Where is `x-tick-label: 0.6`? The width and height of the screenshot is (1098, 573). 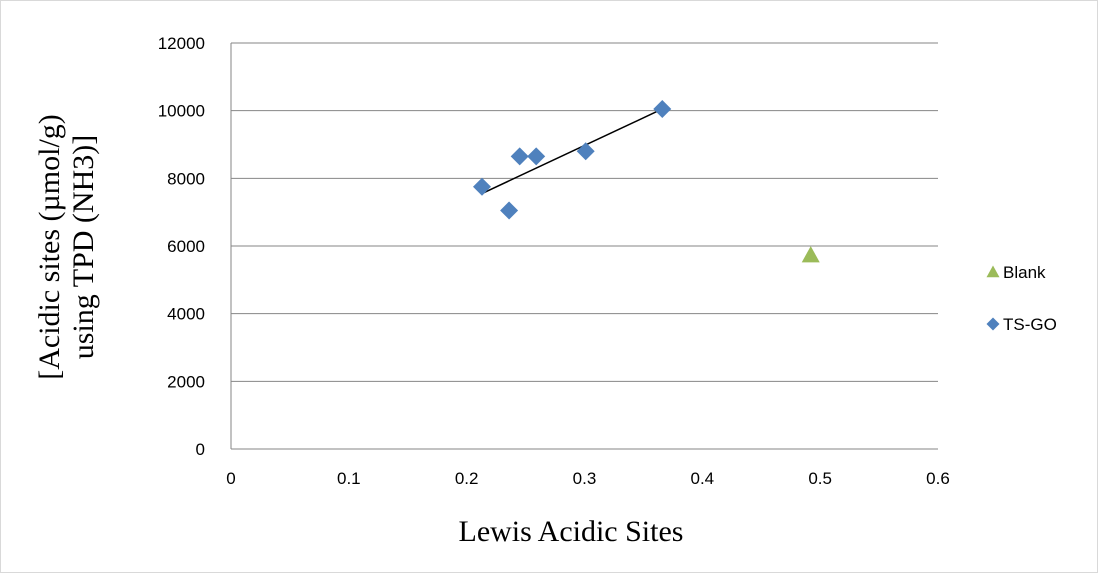
x-tick-label: 0.6 is located at coordinates (938, 478).